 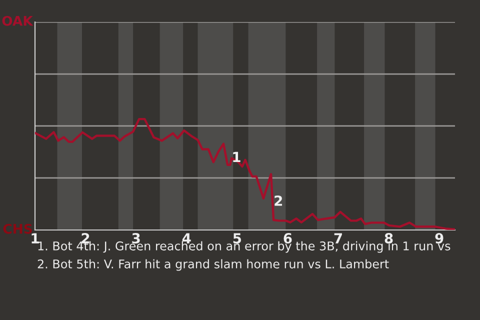 I want to click on x-tick-label: 3, so click(x=136, y=238).